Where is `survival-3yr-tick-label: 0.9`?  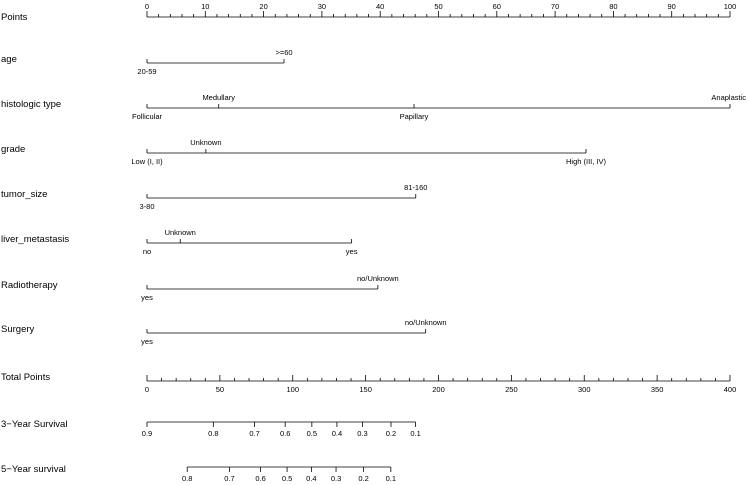 survival-3yr-tick-label: 0.9 is located at coordinates (147, 433).